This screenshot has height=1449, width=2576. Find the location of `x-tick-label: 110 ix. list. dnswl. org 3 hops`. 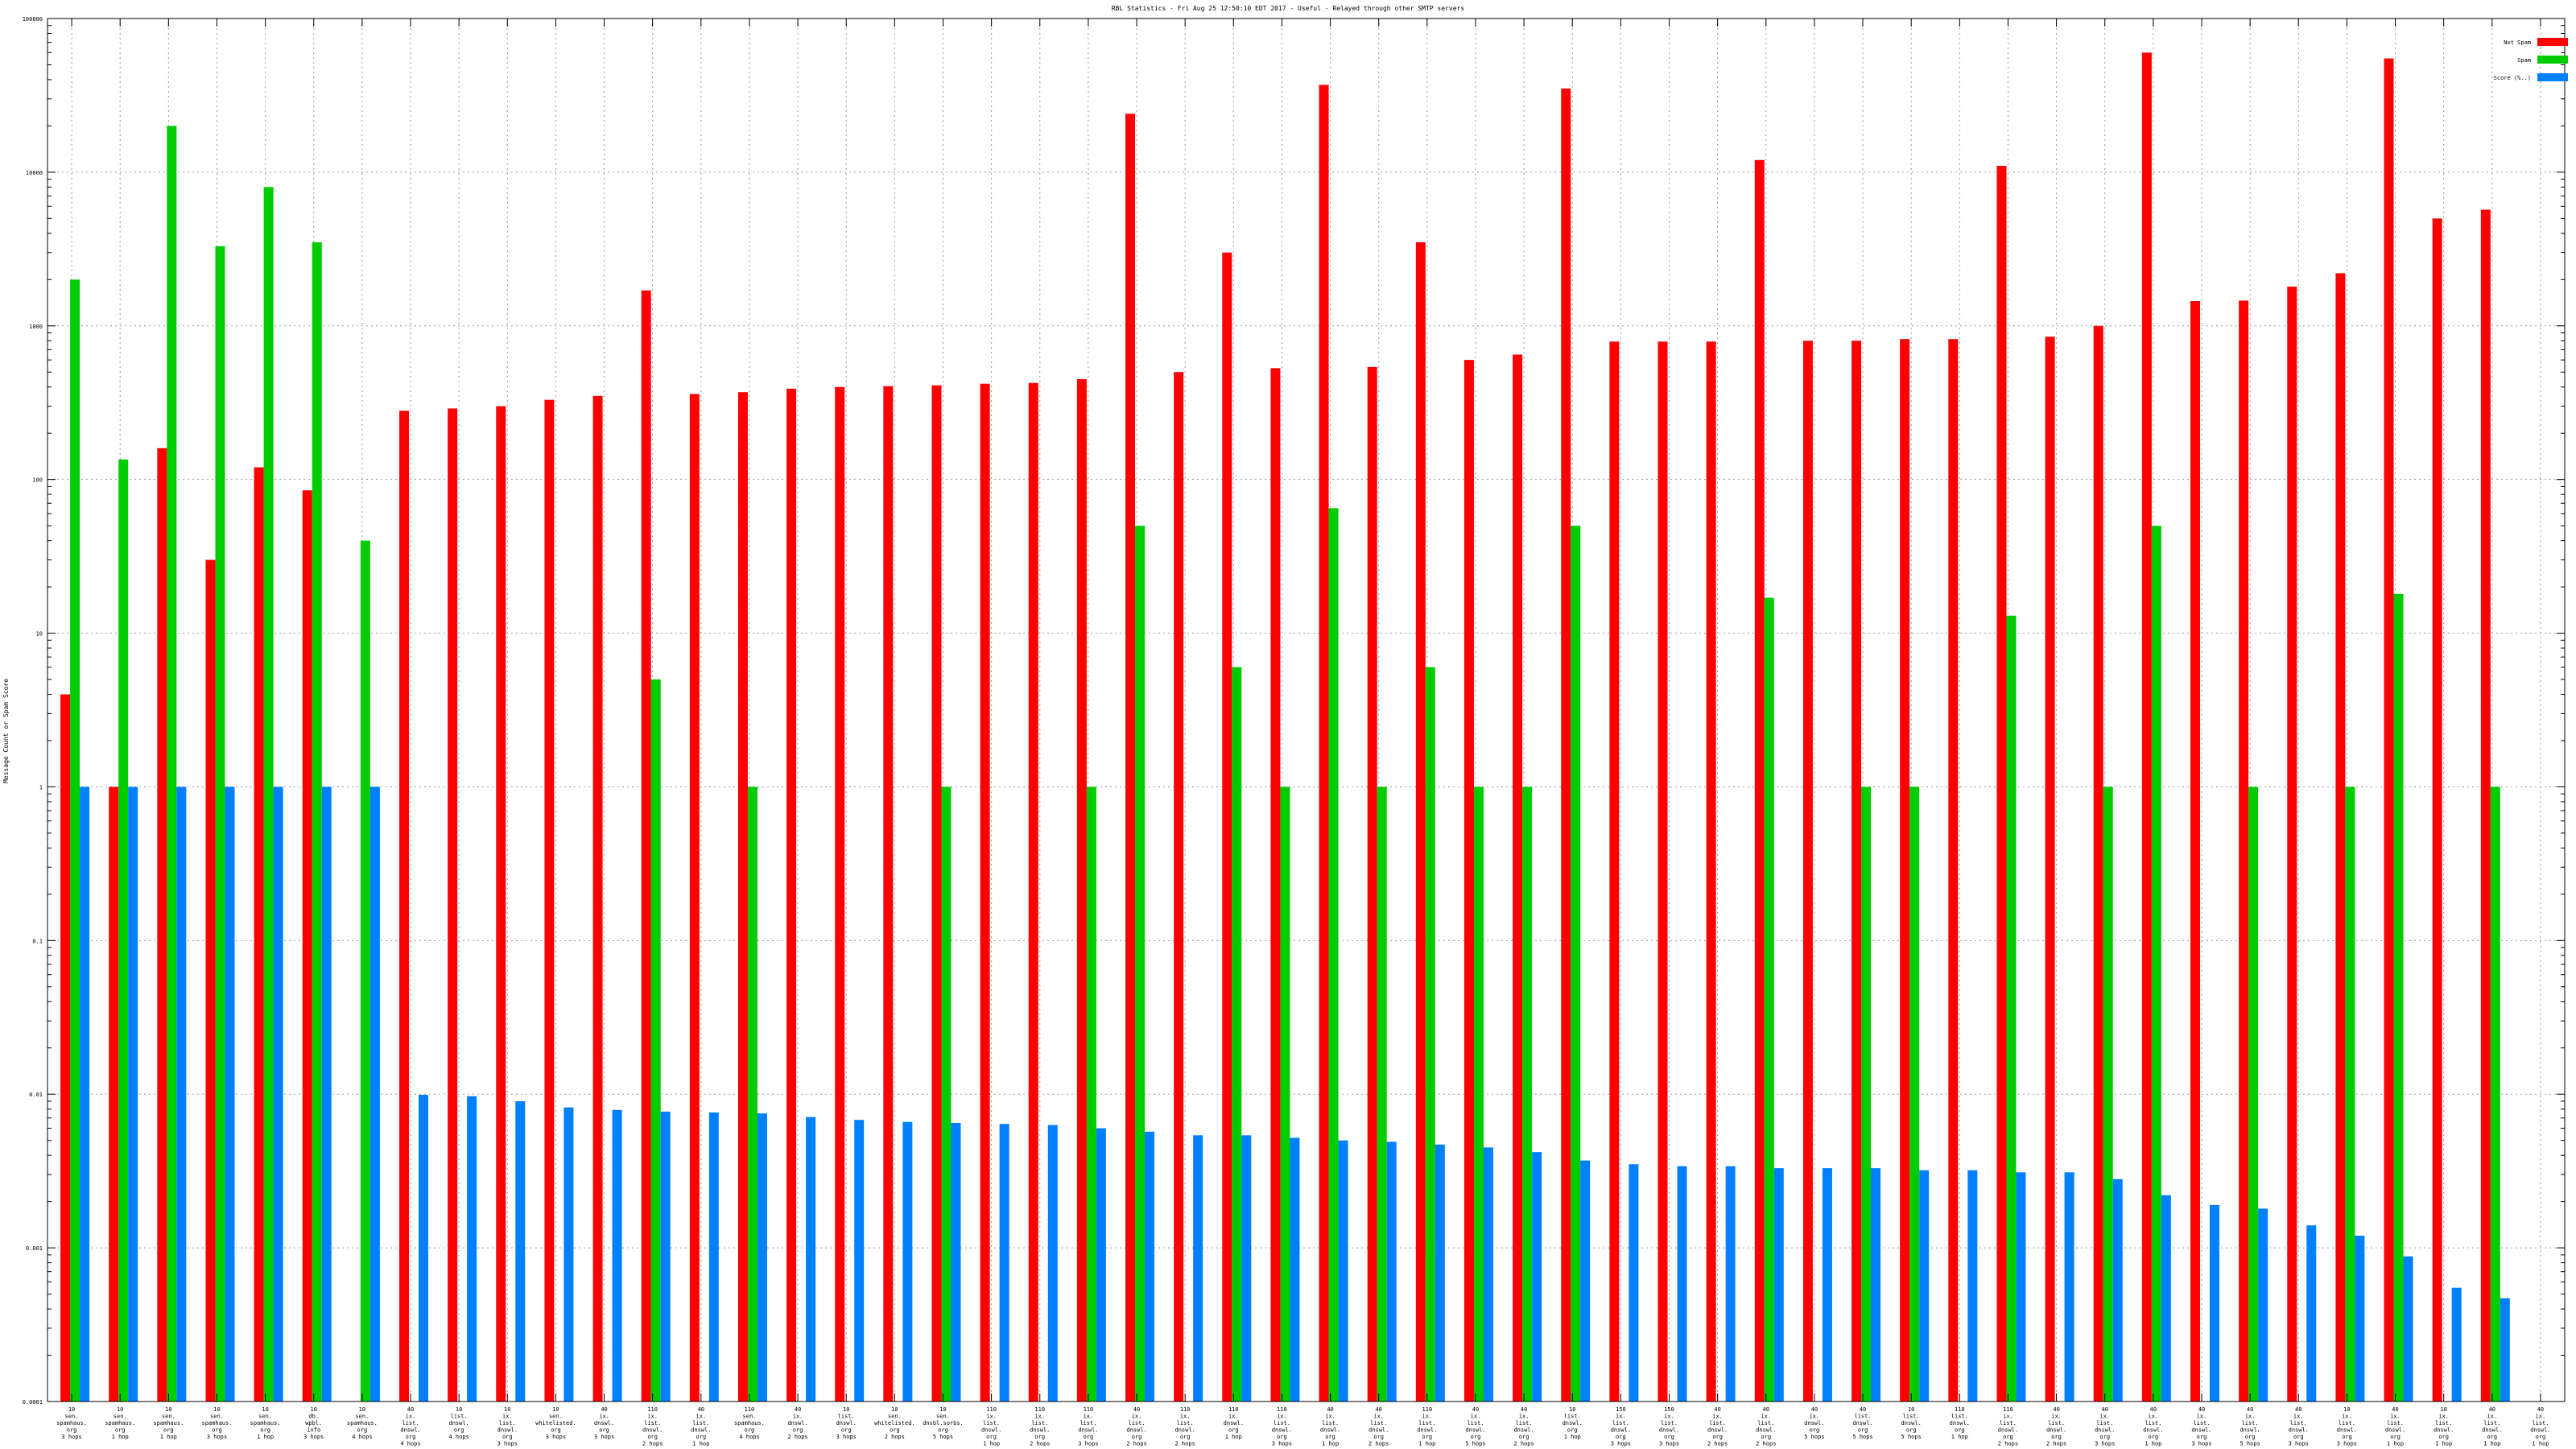

x-tick-label: 110 ix. list. dnswl. org 3 hops is located at coordinates (1088, 1426).